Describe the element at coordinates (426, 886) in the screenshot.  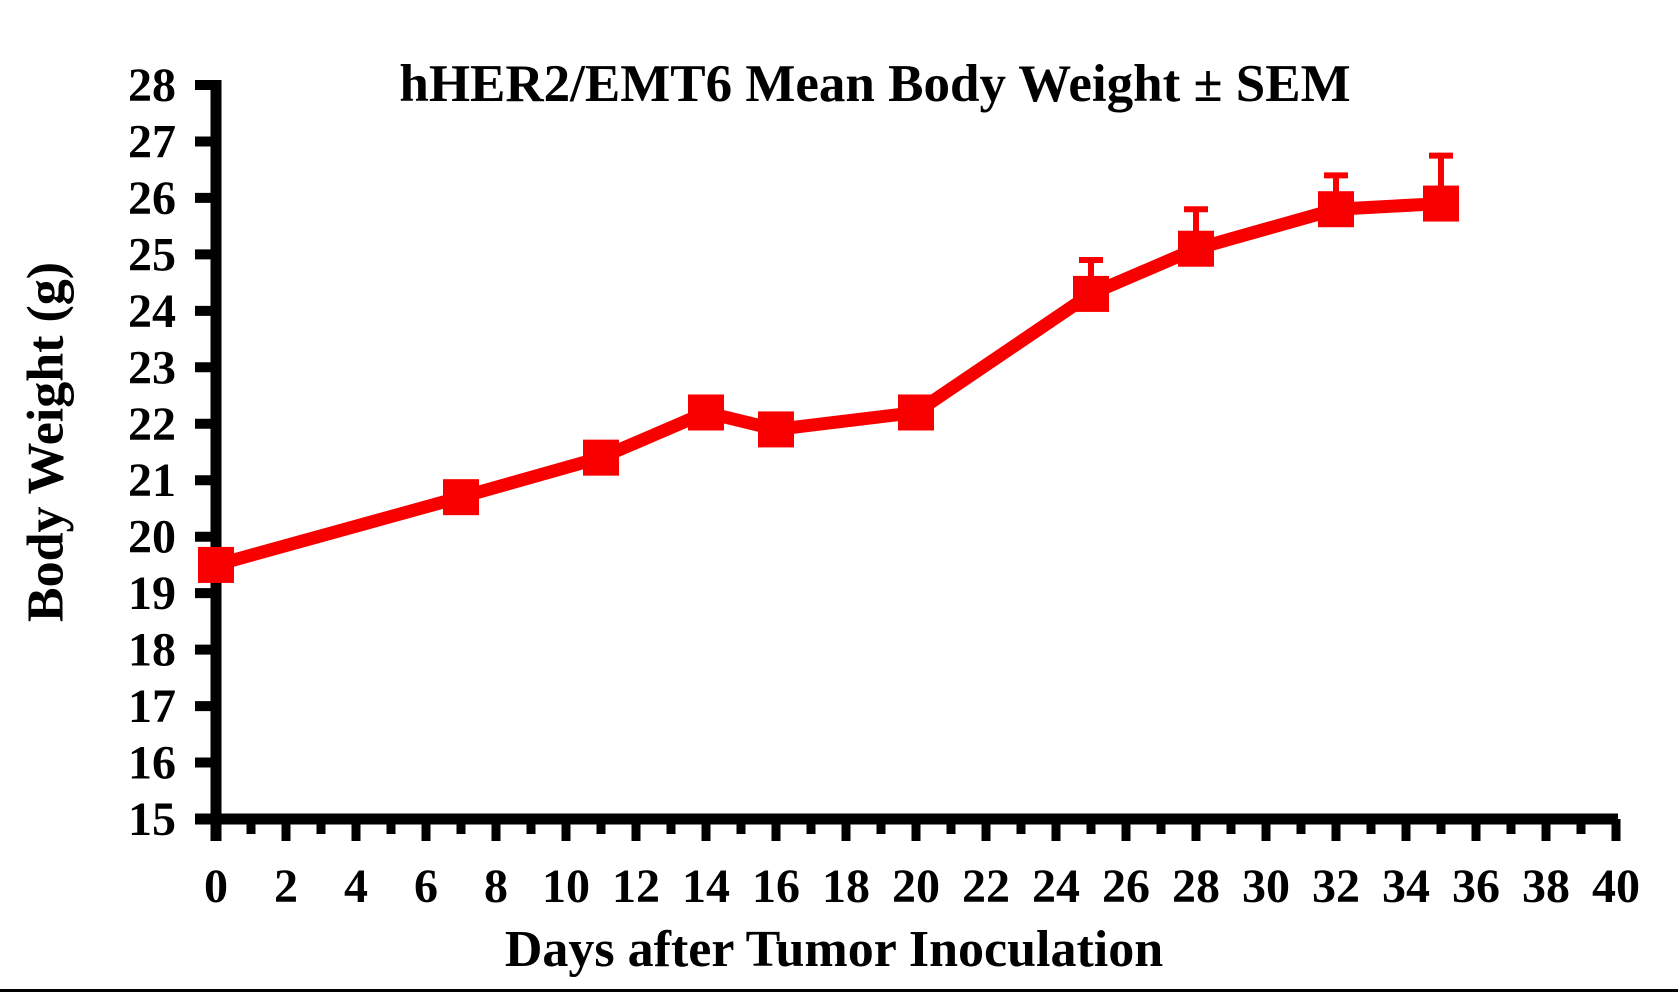
I see `x-tick-label: 6` at that location.